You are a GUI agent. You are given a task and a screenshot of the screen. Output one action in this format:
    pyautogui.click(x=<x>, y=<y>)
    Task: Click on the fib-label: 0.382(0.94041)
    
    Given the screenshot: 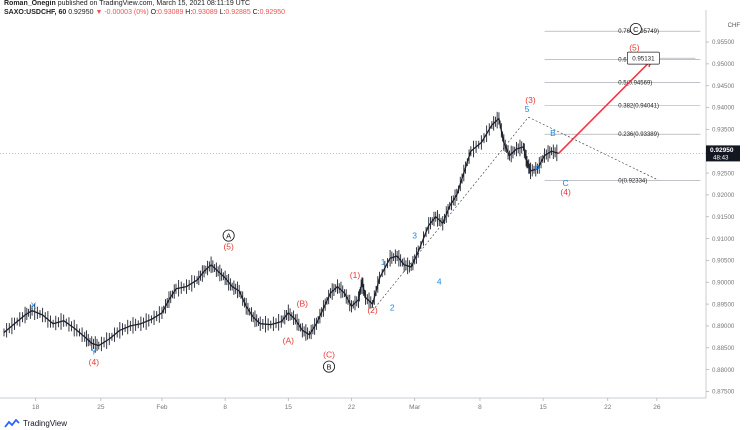 What is the action you would take?
    pyautogui.click(x=638, y=107)
    